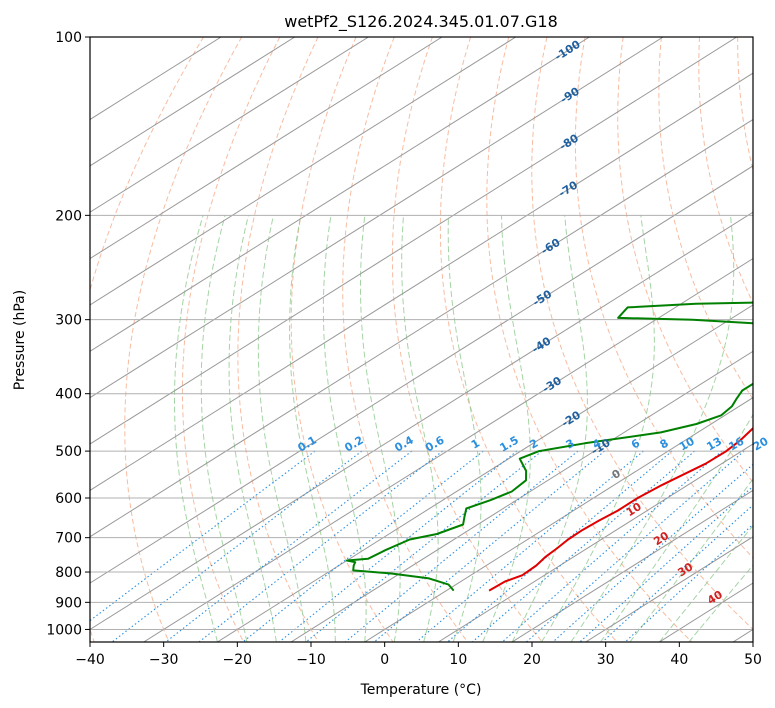 The image size is (775, 708). Describe the element at coordinates (68, 321) in the screenshot. I see `y-tick-label: 300` at that location.